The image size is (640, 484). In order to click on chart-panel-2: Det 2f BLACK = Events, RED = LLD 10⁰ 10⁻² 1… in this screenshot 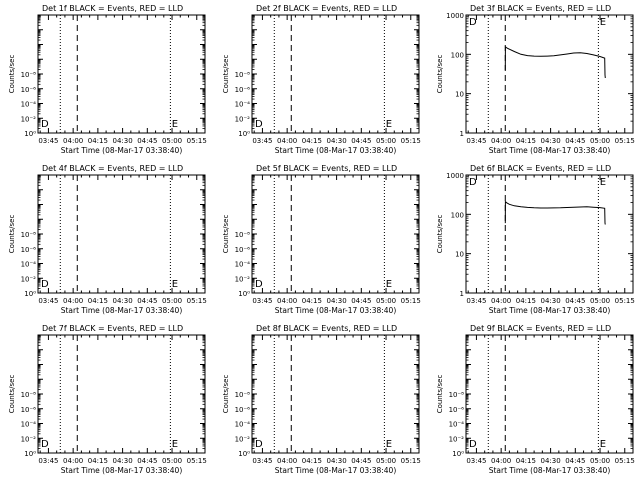, I will do `click(321, 79)`.